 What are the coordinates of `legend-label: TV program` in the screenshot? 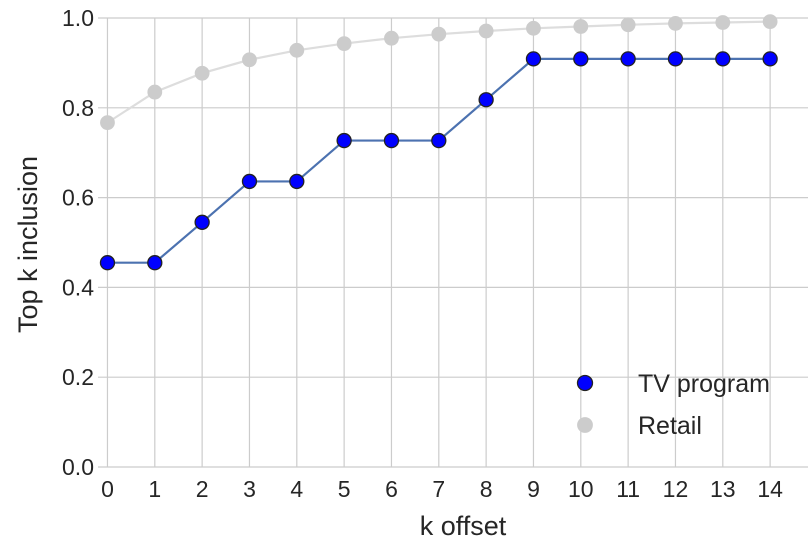 It's located at (704, 384).